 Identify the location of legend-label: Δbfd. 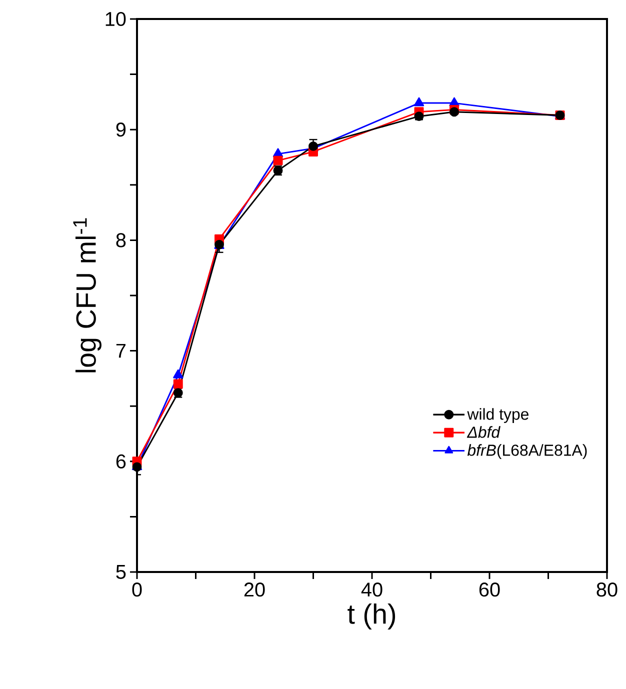
(483, 432).